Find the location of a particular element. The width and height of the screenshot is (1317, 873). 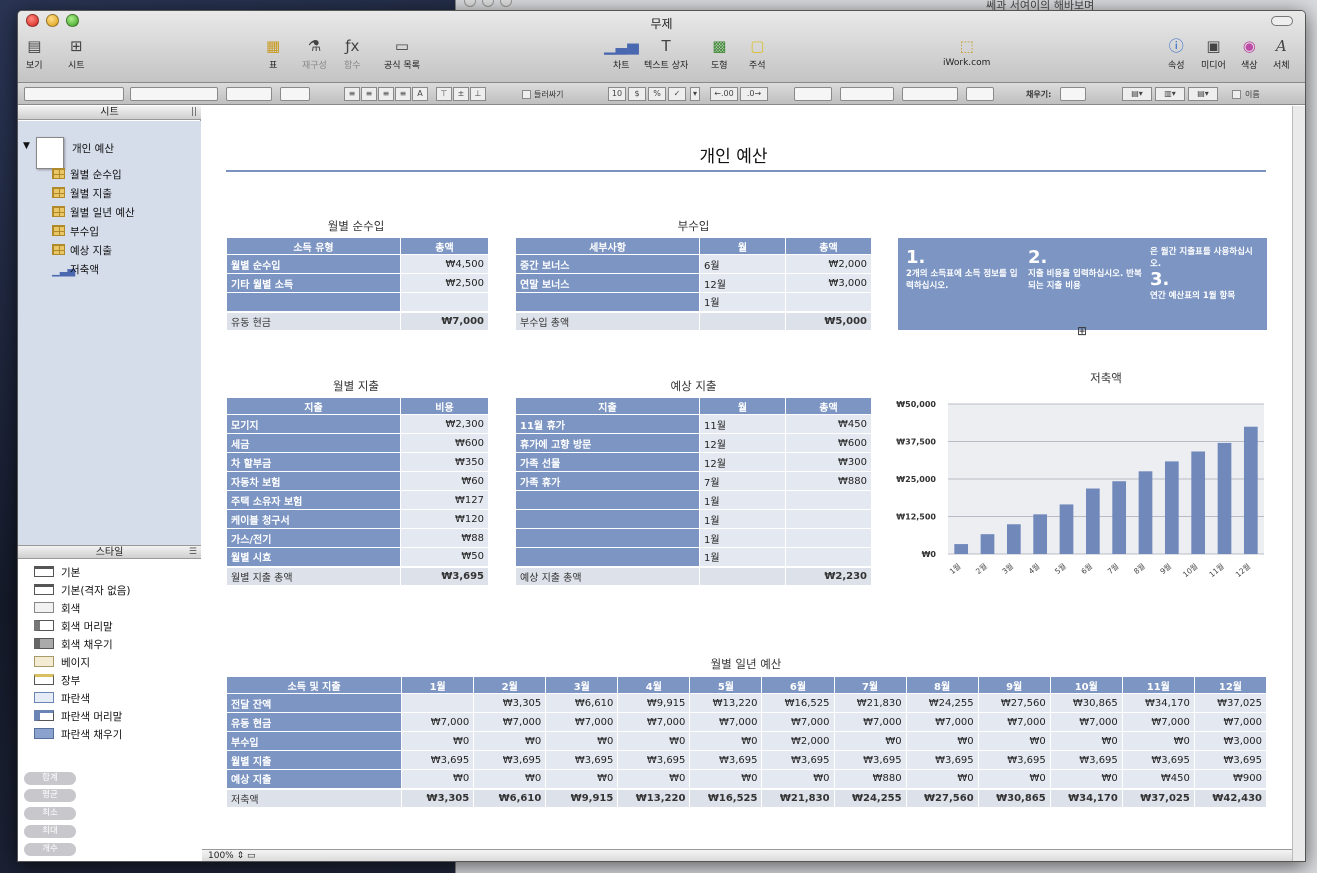

stroke-select is located at coordinates (867, 94).